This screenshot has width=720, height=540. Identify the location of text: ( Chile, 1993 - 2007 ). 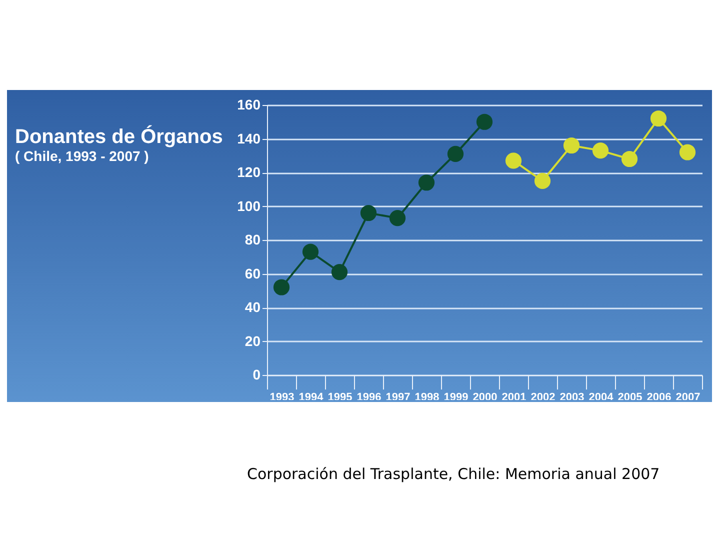
(82, 156).